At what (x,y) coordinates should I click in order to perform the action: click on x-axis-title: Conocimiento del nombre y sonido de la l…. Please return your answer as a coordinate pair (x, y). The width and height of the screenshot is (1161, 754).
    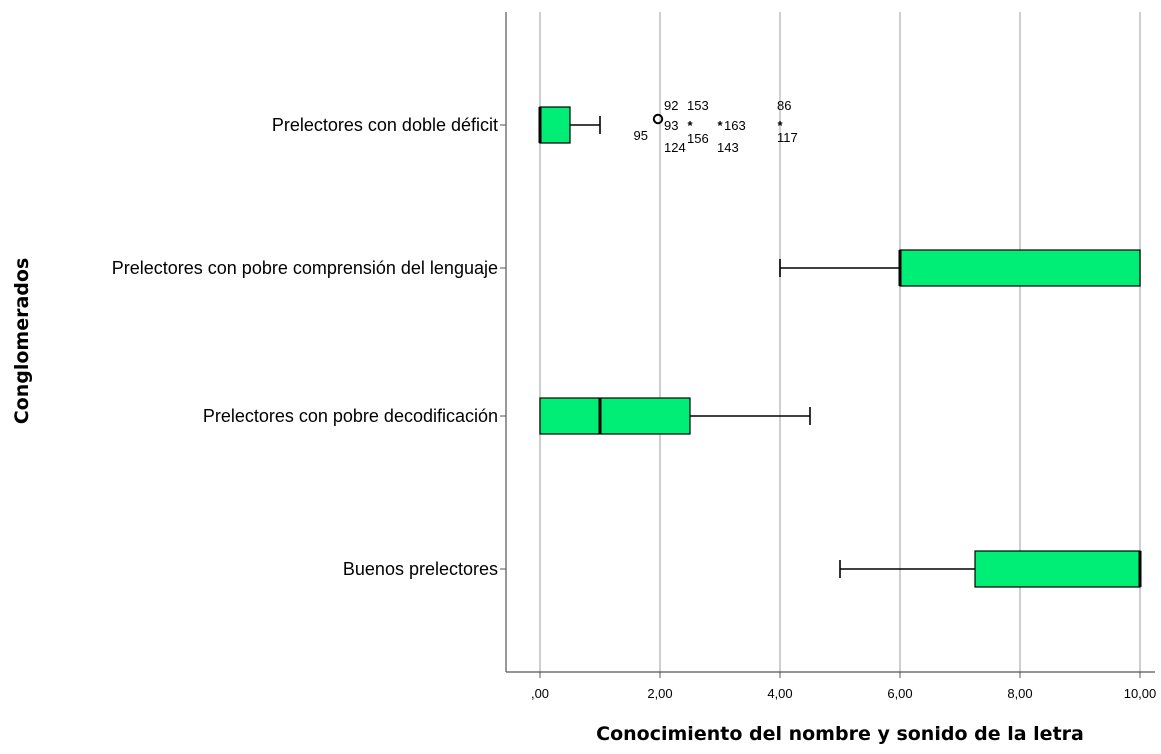
    Looking at the image, I should click on (840, 734).